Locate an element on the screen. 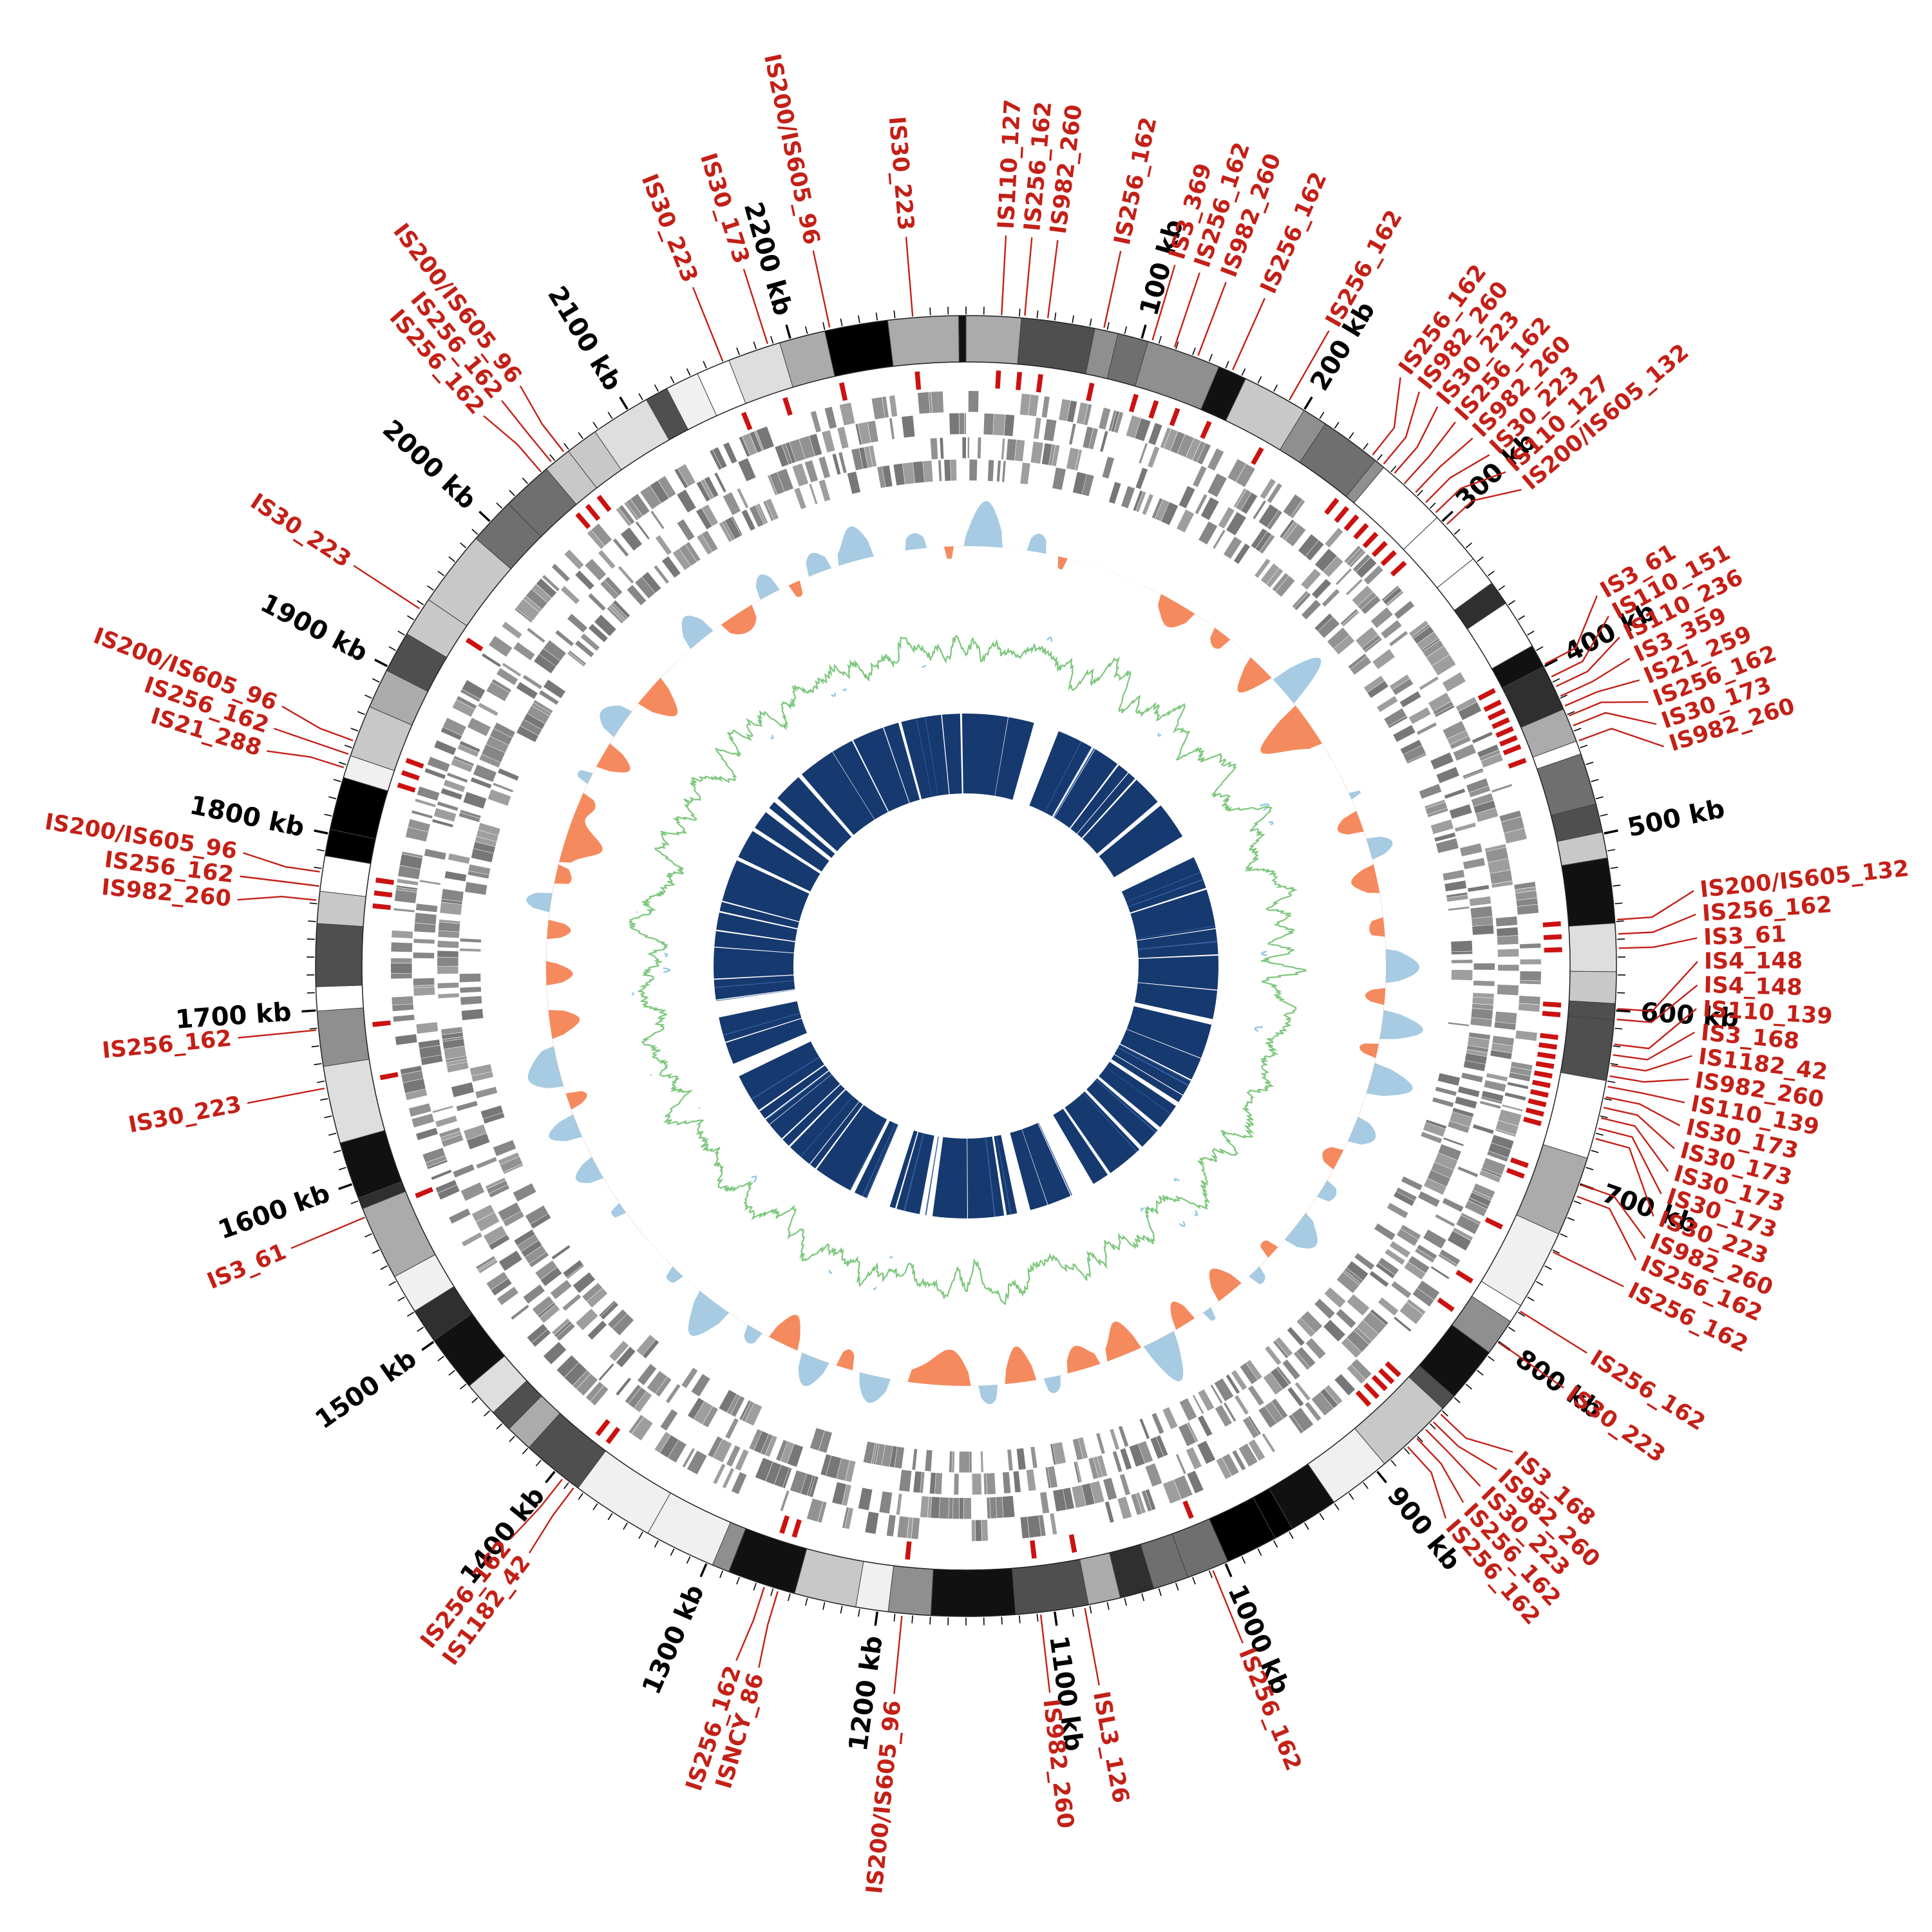 The image size is (1932, 1932). is-element-label: ISL3_126 is located at coordinates (1110, 1747).